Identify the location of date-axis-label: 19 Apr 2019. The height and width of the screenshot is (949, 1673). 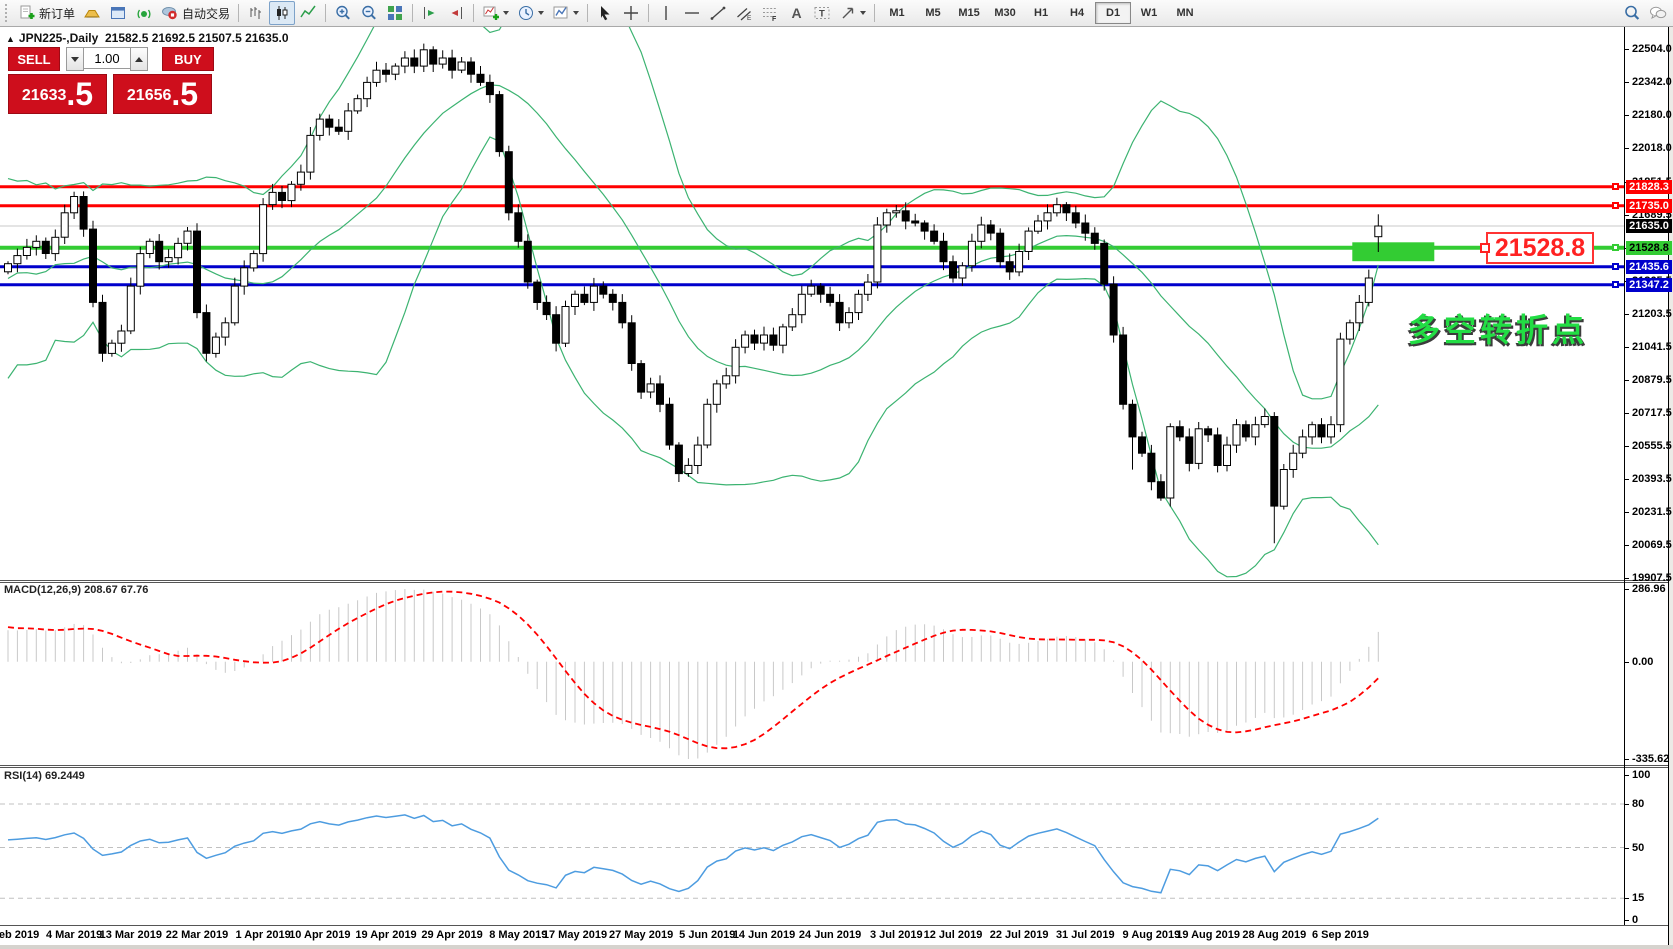
(386, 935).